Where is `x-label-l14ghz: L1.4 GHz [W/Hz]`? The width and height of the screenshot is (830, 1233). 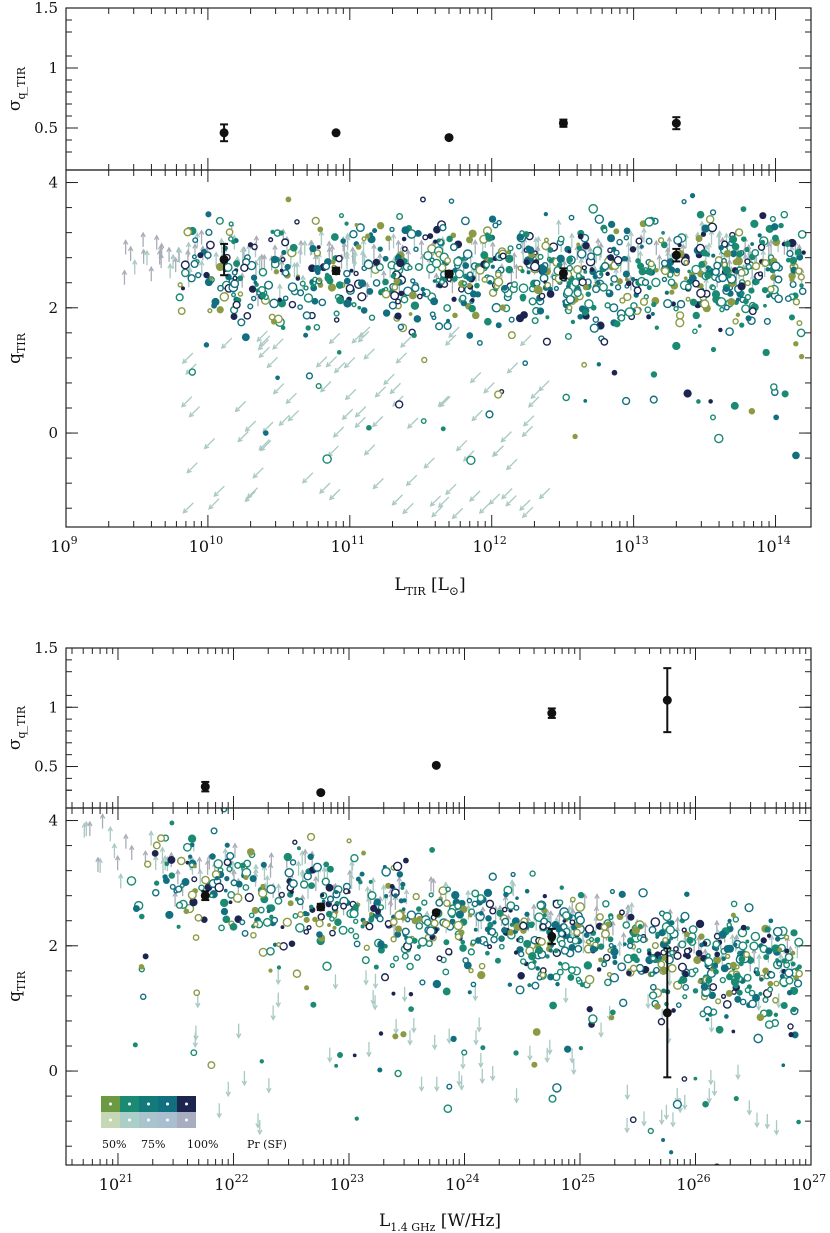 x-label-l14ghz: L1.4 GHz [W/Hz] is located at coordinates (440, 1222).